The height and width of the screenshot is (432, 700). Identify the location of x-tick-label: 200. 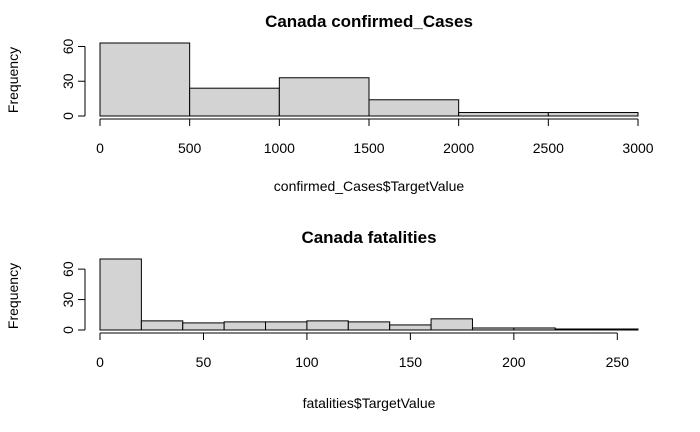
(514, 362).